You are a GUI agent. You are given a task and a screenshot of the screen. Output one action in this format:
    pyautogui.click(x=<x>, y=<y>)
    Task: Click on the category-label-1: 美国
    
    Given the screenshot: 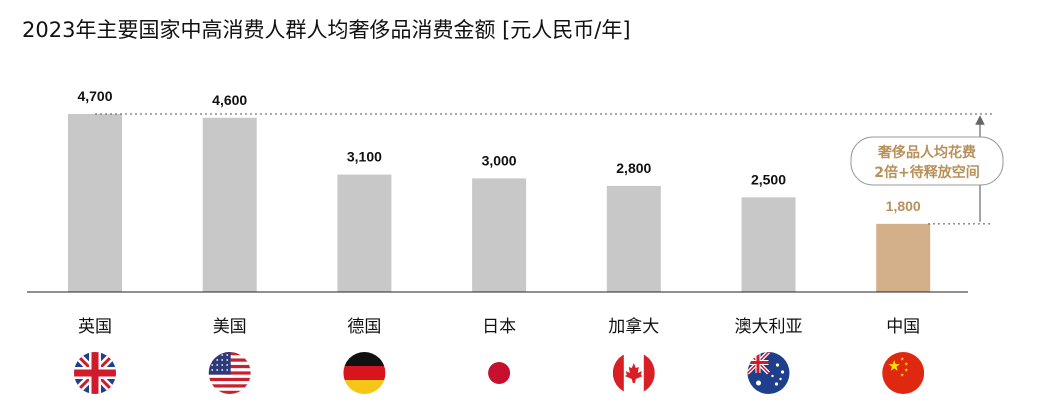 What is the action you would take?
    pyautogui.click(x=230, y=327)
    